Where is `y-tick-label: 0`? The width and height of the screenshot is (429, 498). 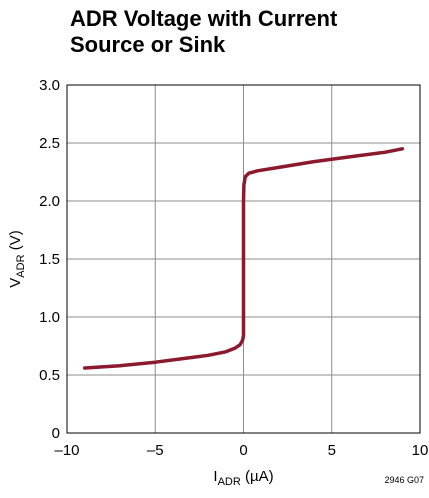 y-tick-label: 0 is located at coordinates (56, 433).